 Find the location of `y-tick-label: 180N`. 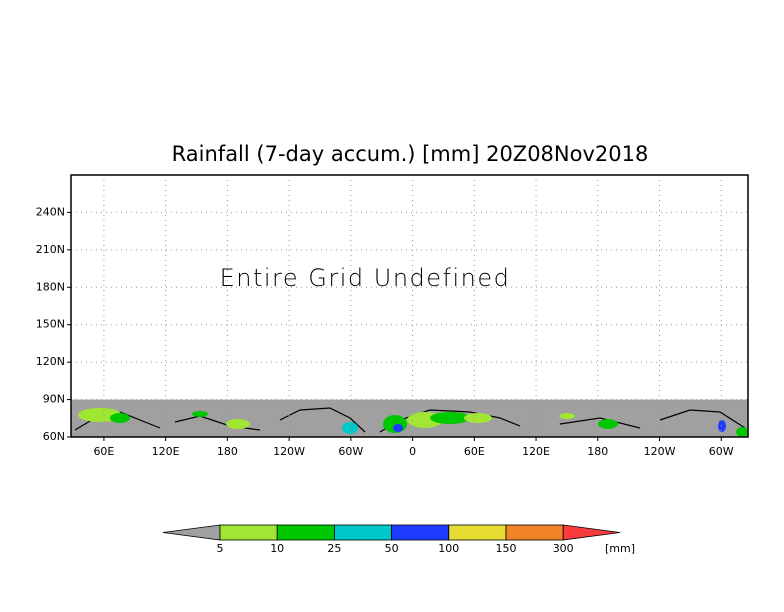

y-tick-label: 180N is located at coordinates (50, 286).